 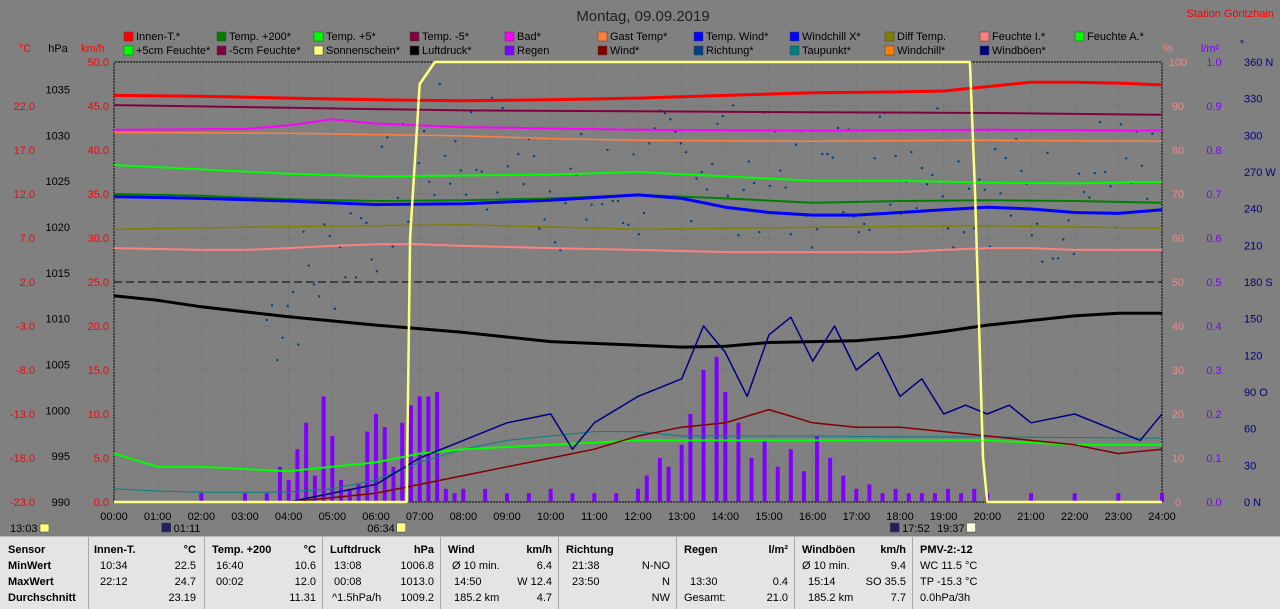 I want to click on stats-windboeen-min-val: 9.4, so click(x=898, y=566).